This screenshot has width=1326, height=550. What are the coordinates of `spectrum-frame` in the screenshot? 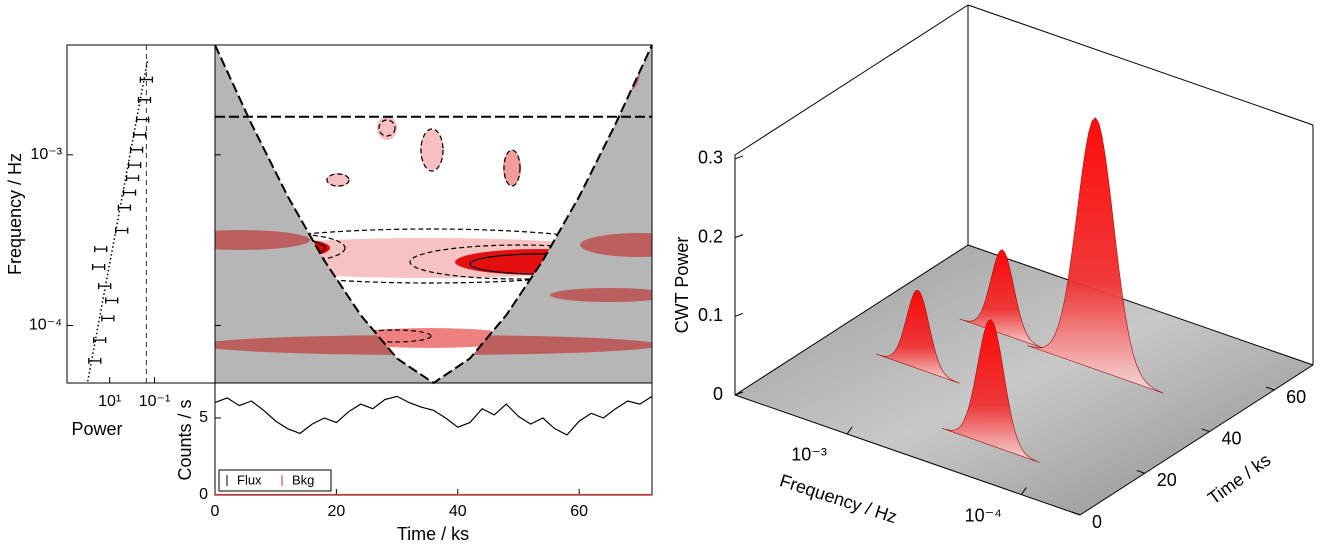 It's located at (141, 214).